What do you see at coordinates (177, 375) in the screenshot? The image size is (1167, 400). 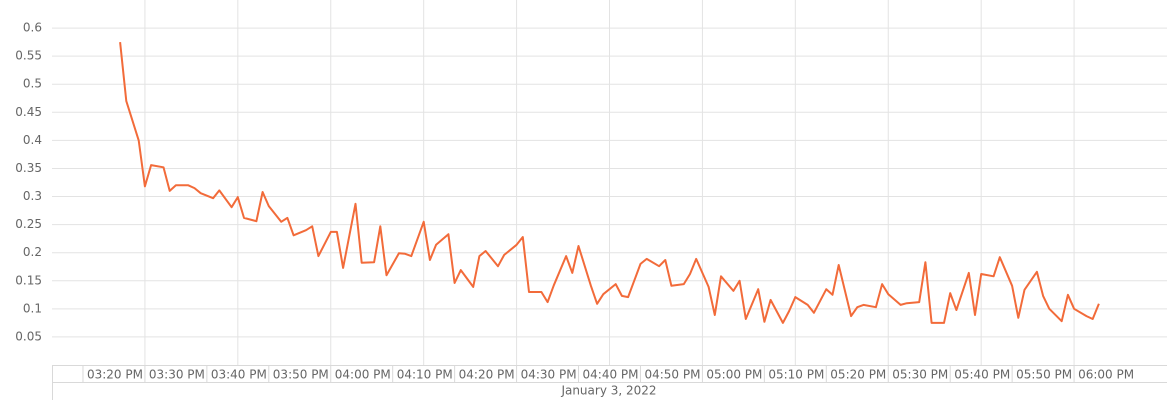 I see `x-tick-label: 03:30 PM` at bounding box center [177, 375].